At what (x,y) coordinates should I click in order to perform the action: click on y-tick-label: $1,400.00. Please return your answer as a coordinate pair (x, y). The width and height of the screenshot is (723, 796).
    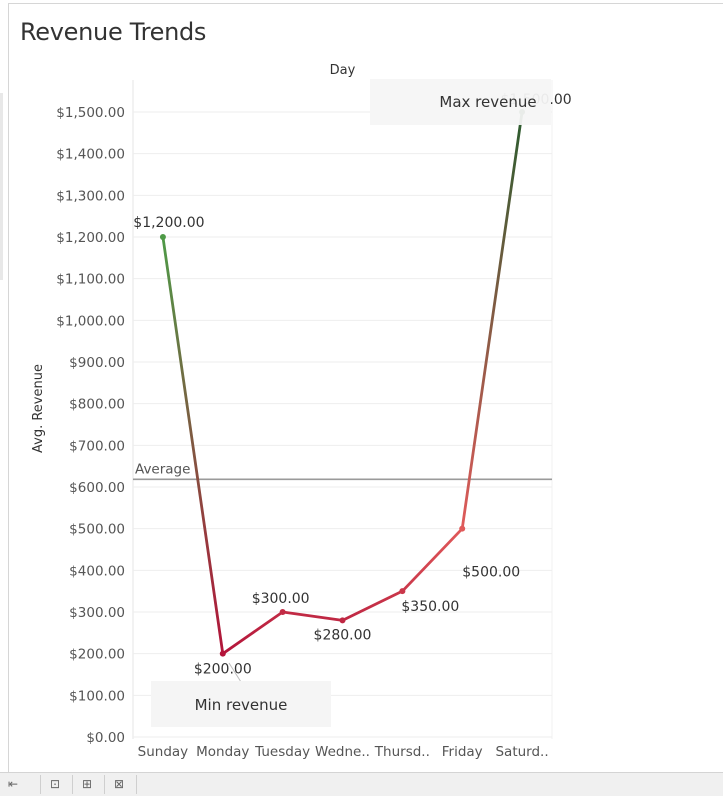
    Looking at the image, I should click on (90, 155).